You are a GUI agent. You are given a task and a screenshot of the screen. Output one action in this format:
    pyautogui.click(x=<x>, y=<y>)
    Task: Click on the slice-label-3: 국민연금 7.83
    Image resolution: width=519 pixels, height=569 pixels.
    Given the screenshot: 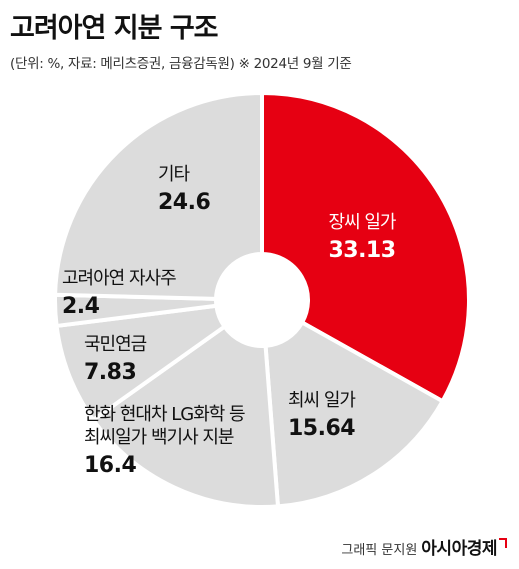 What is the action you would take?
    pyautogui.click(x=116, y=359)
    